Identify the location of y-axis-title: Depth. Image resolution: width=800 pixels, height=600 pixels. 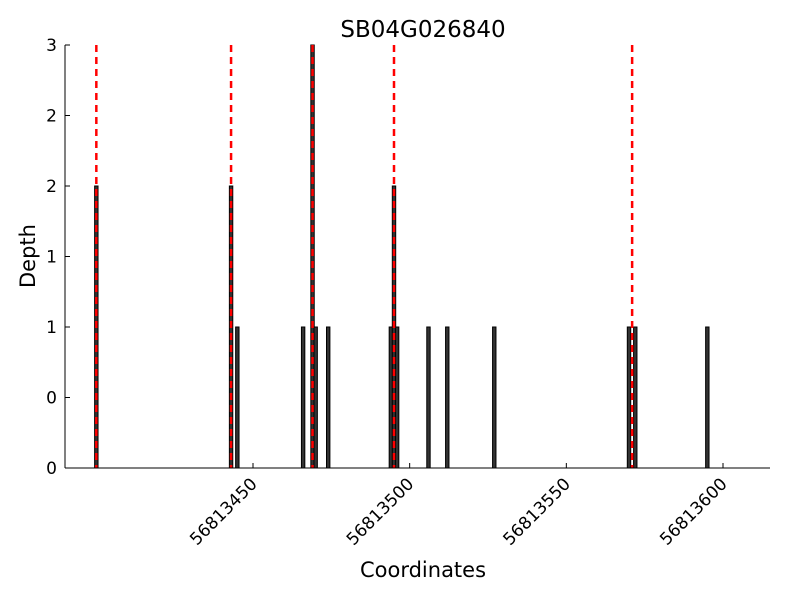
(28, 256).